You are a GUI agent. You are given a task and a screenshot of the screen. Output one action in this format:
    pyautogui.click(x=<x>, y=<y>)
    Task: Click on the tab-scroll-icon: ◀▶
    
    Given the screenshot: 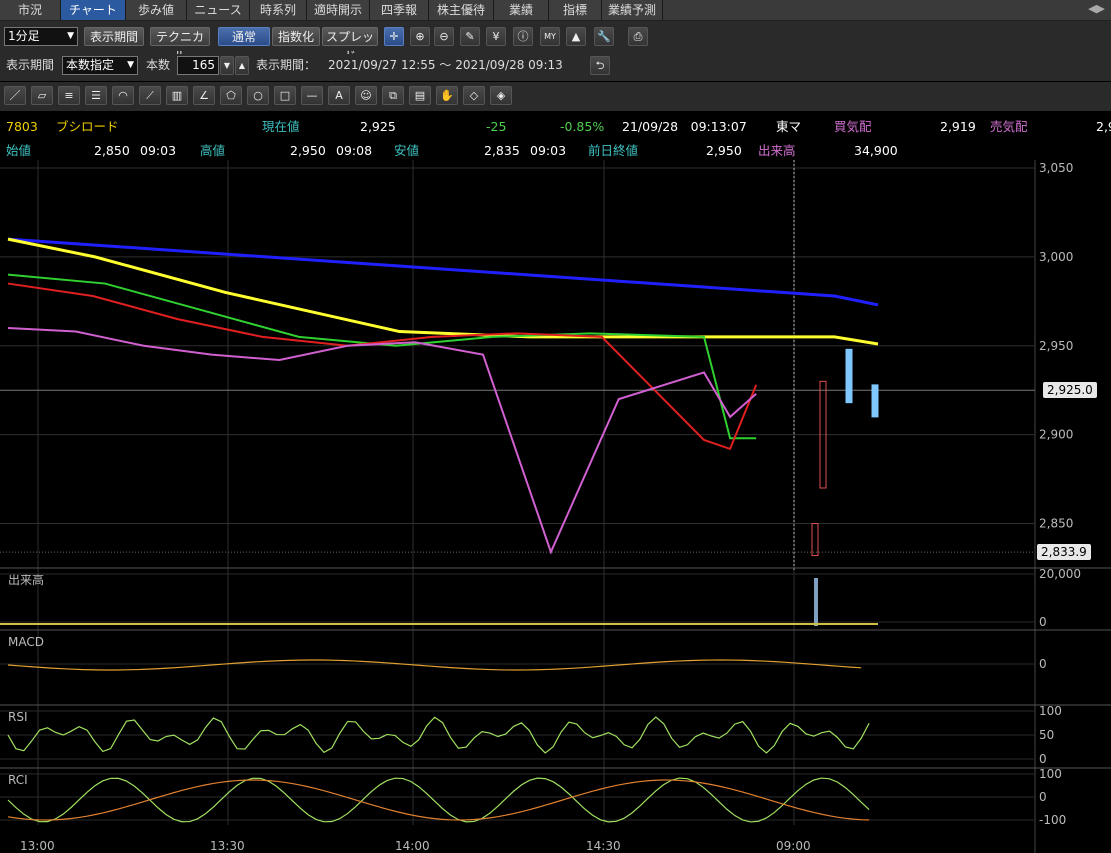 What is the action you would take?
    pyautogui.click(x=1096, y=8)
    